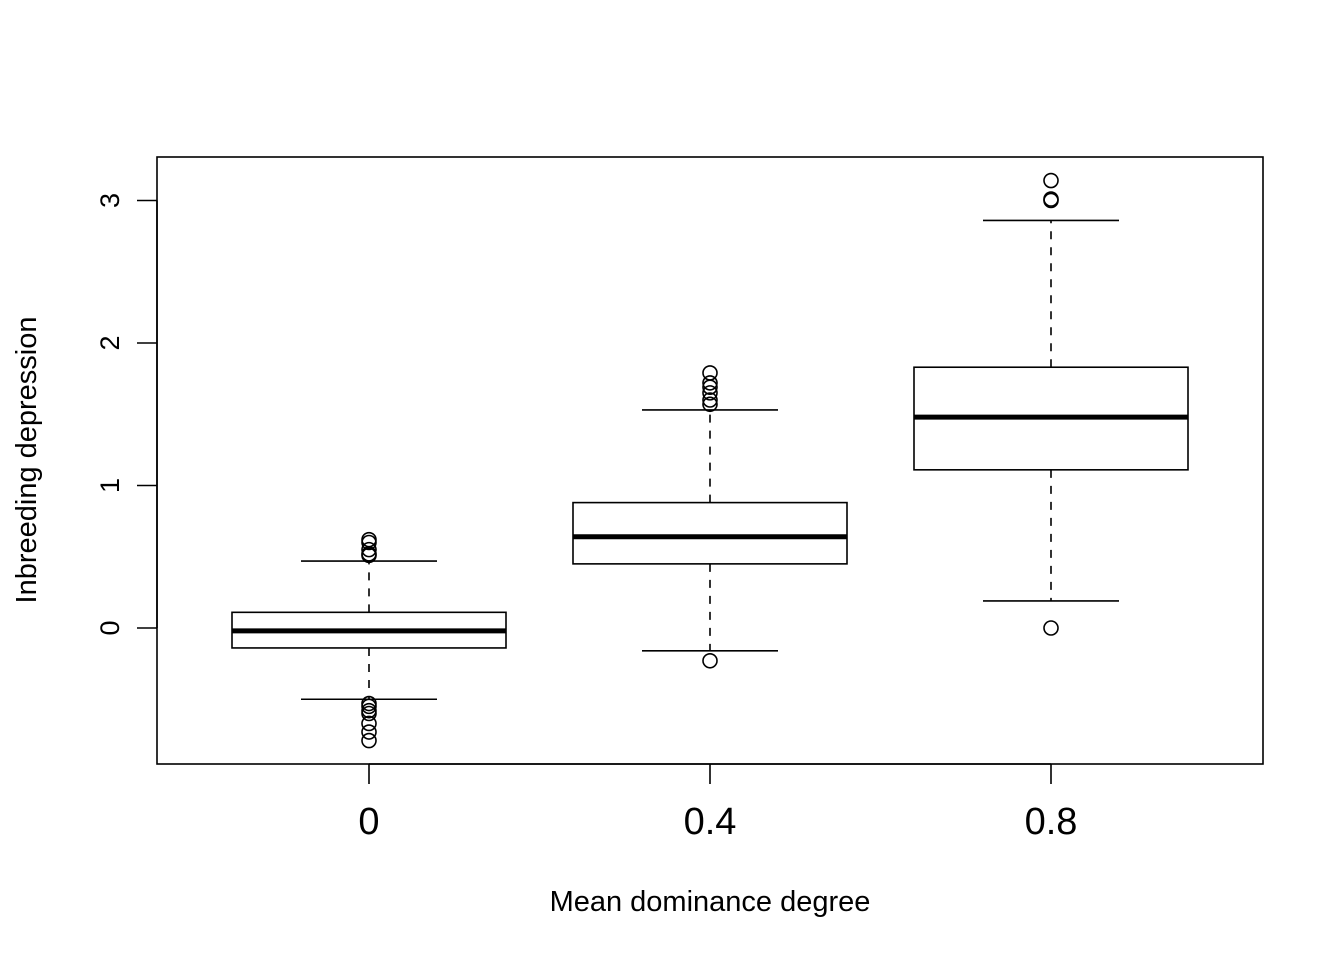  I want to click on y-axis: 0 1 2 3, so click(126, 414).